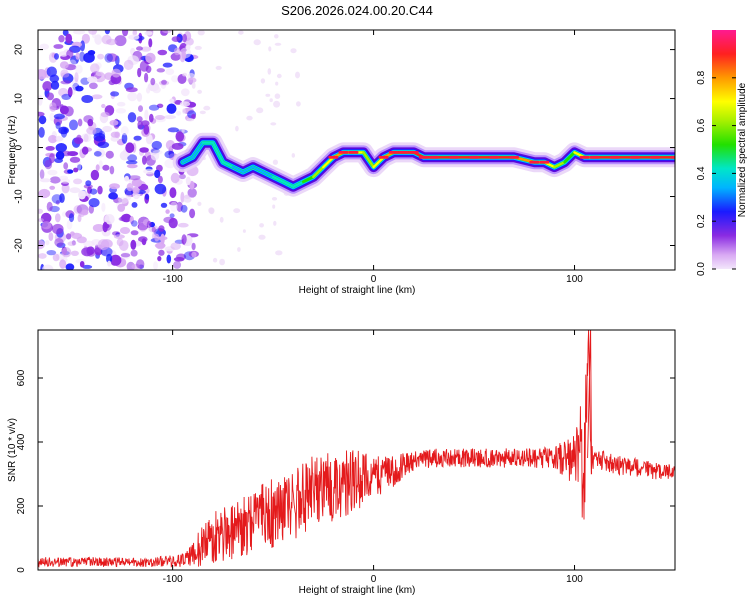  What do you see at coordinates (742, 149) in the screenshot?
I see `colorbar-label: Normalized spectral amplitude` at bounding box center [742, 149].